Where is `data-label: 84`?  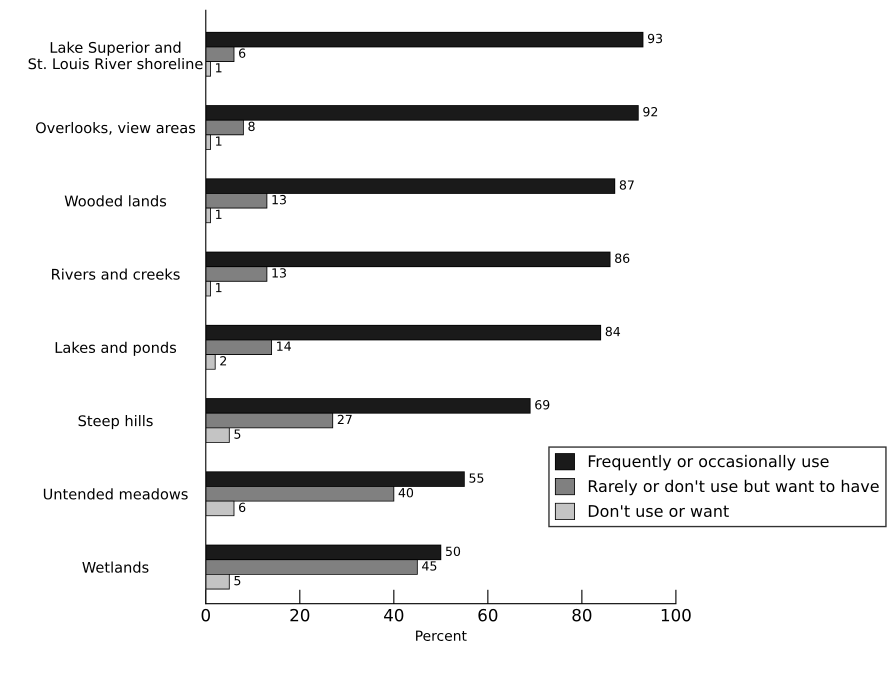 data-label: 84 is located at coordinates (613, 331).